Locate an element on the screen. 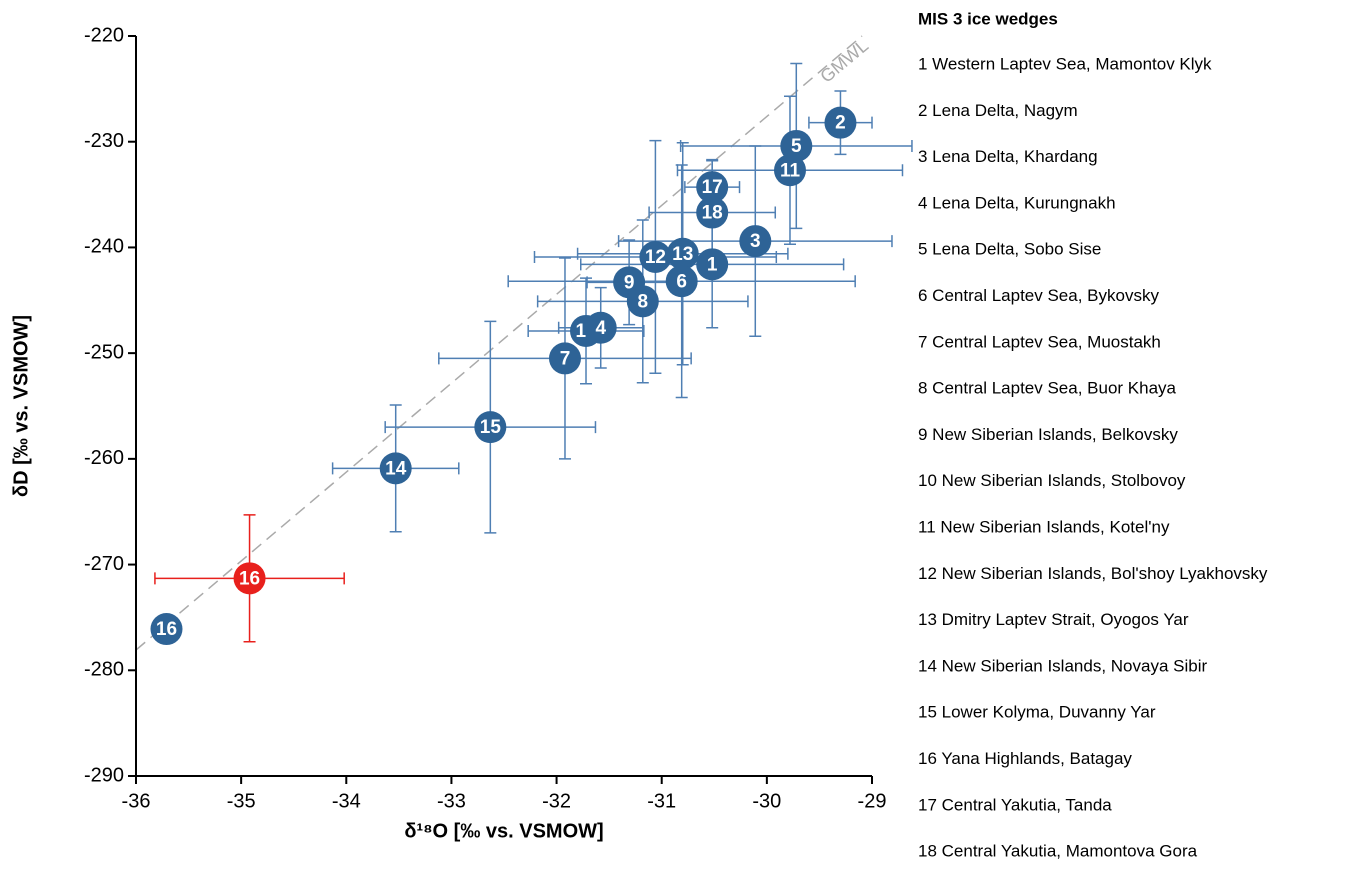 This screenshot has height=870, width=1348. x-tick-label: -35 is located at coordinates (241, 801).